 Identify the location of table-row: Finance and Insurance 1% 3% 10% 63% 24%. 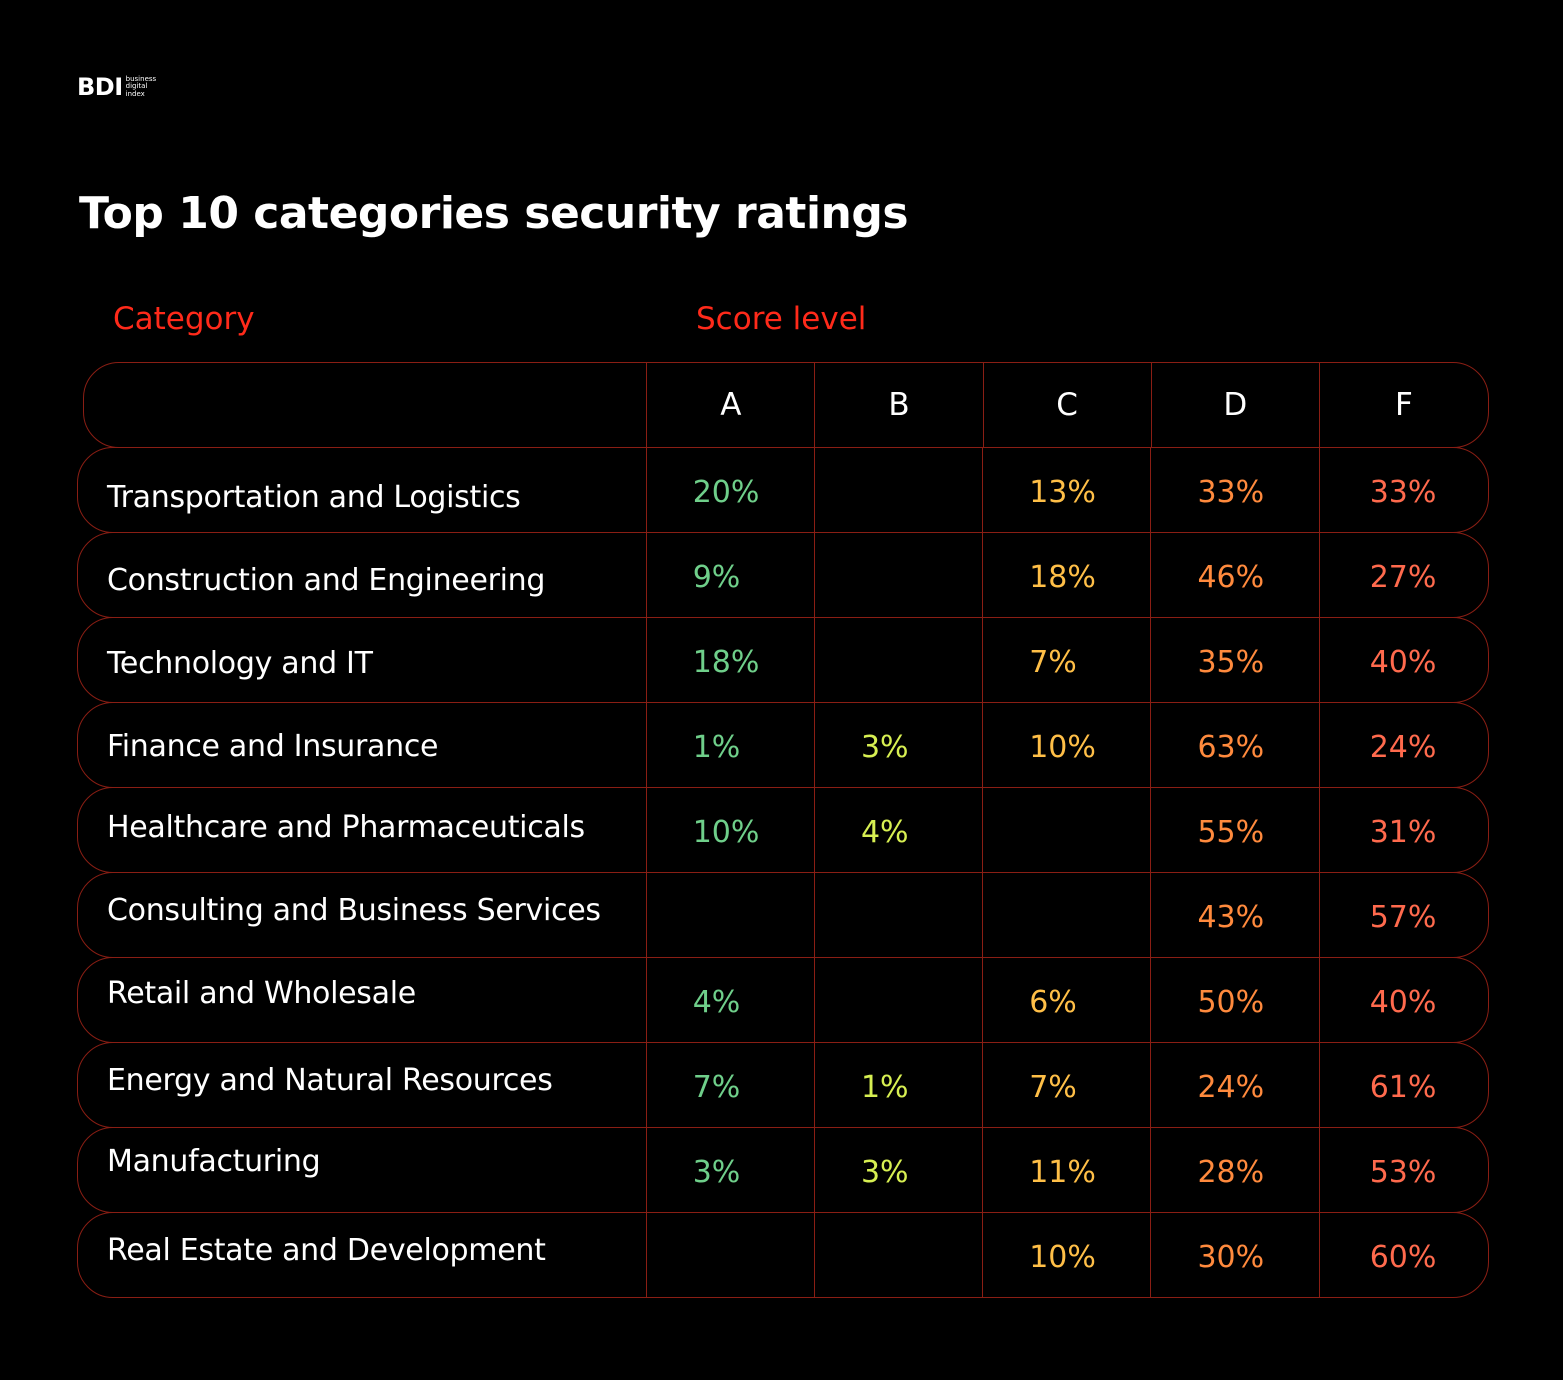
(783, 745).